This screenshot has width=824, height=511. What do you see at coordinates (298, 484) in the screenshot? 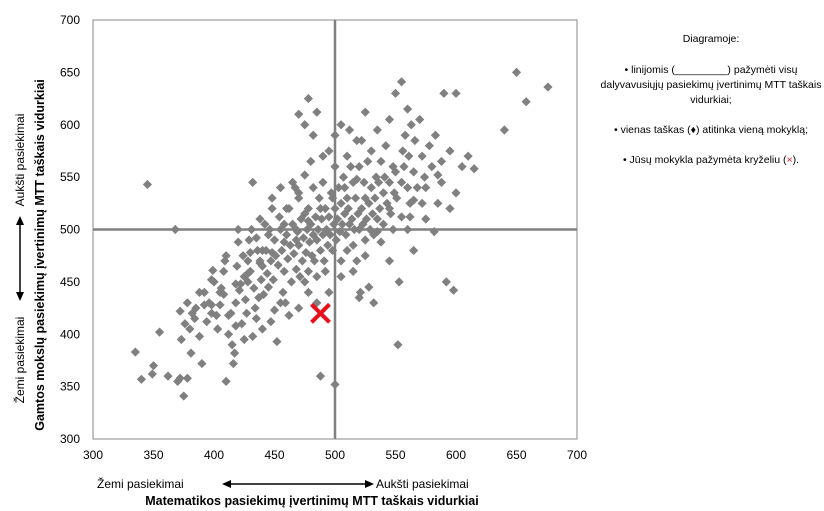
I see `x-axis-arrow` at bounding box center [298, 484].